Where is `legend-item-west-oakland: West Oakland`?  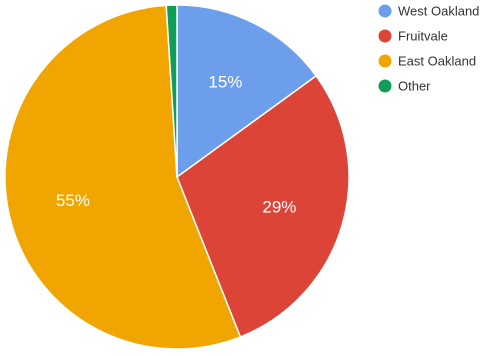
legend-item-west-oakland: West Oakland is located at coordinates (429, 11).